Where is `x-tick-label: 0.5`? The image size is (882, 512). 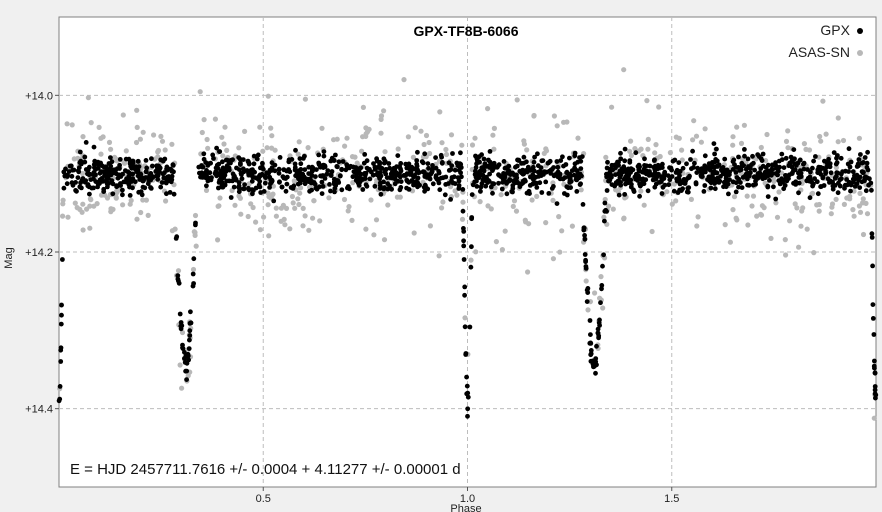
x-tick-label: 0.5 is located at coordinates (263, 499).